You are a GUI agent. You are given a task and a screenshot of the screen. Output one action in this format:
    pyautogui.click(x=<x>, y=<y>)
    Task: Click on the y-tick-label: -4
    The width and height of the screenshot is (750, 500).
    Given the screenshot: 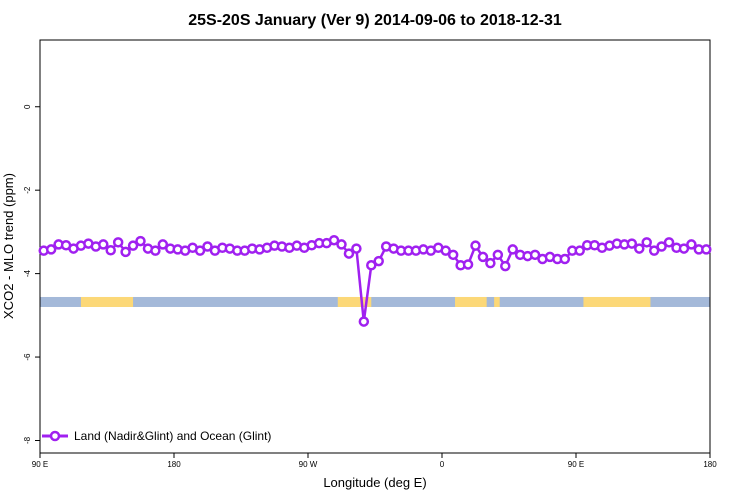 What is the action you would take?
    pyautogui.click(x=27, y=274)
    